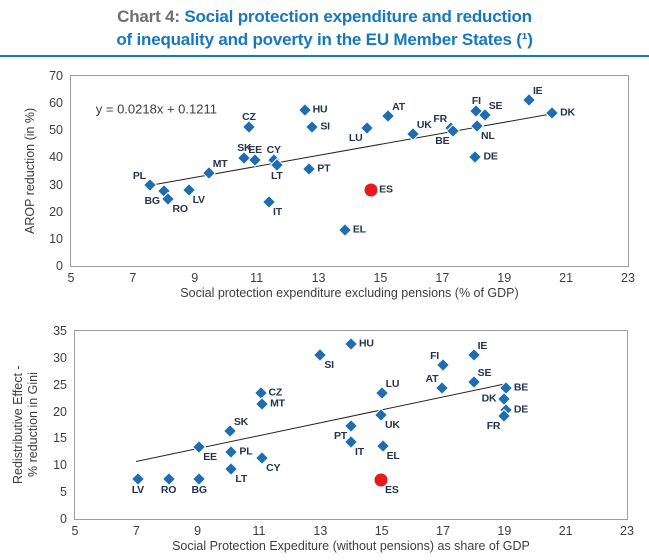 The width and height of the screenshot is (649, 560). What do you see at coordinates (484, 373) in the screenshot?
I see `data-point-label-SE: SE` at bounding box center [484, 373].